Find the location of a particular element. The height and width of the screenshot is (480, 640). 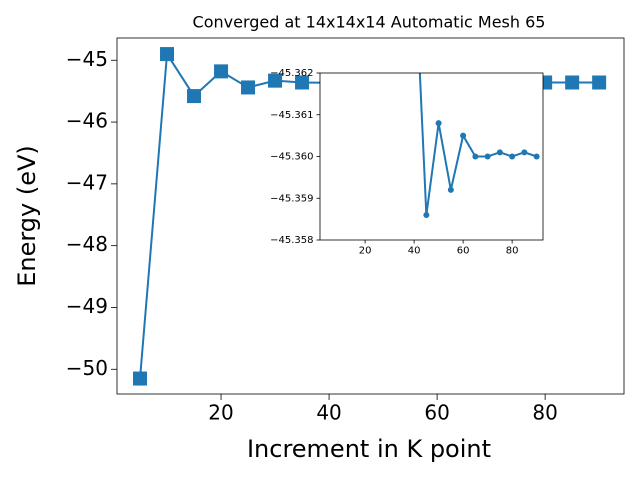

y-tick-label: −45 is located at coordinates (87, 59).